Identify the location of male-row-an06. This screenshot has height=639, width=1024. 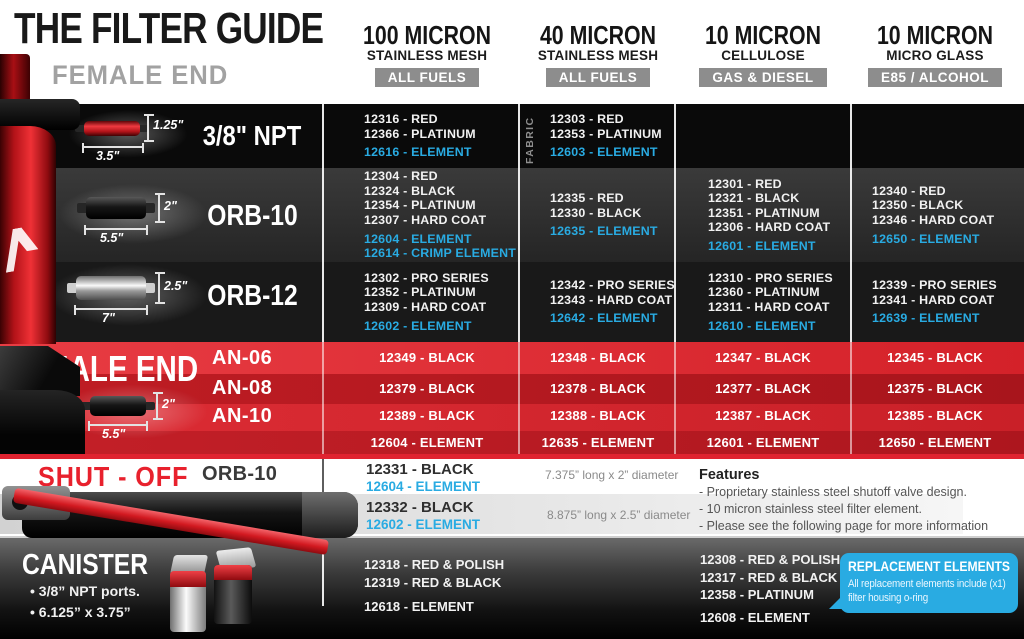
(512, 358).